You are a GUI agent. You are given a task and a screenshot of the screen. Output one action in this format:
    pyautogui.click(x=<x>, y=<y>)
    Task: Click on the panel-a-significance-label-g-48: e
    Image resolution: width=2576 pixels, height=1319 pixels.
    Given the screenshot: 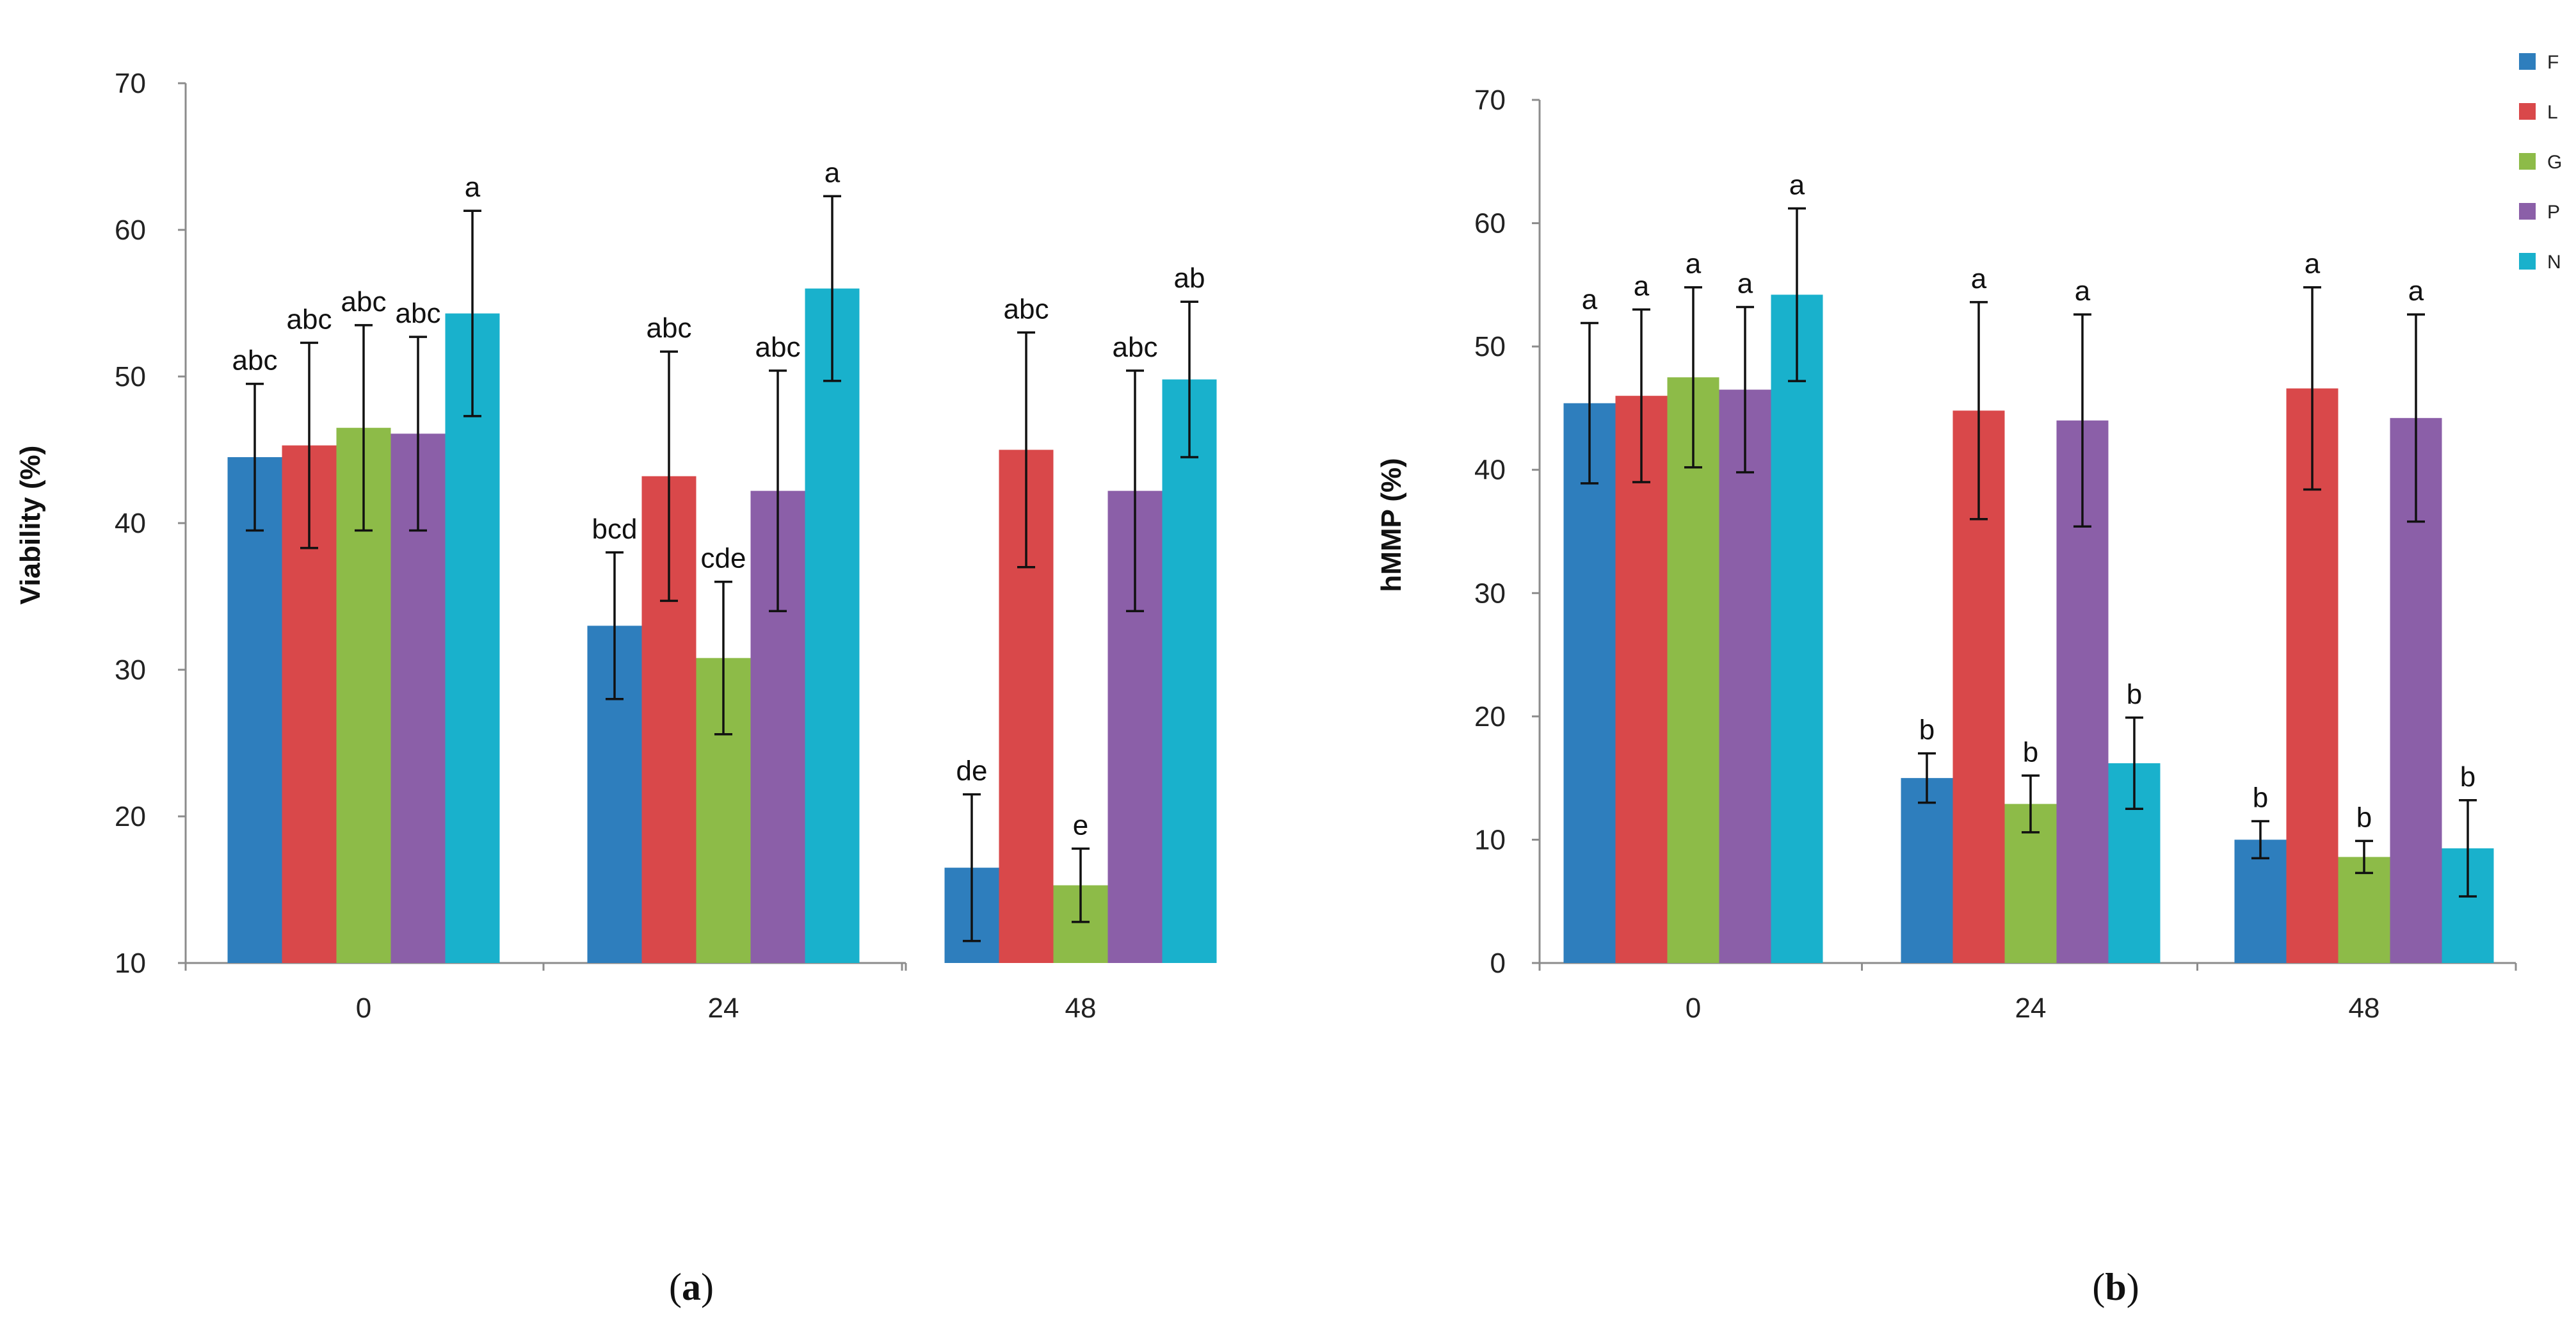 What is the action you would take?
    pyautogui.click(x=1080, y=825)
    